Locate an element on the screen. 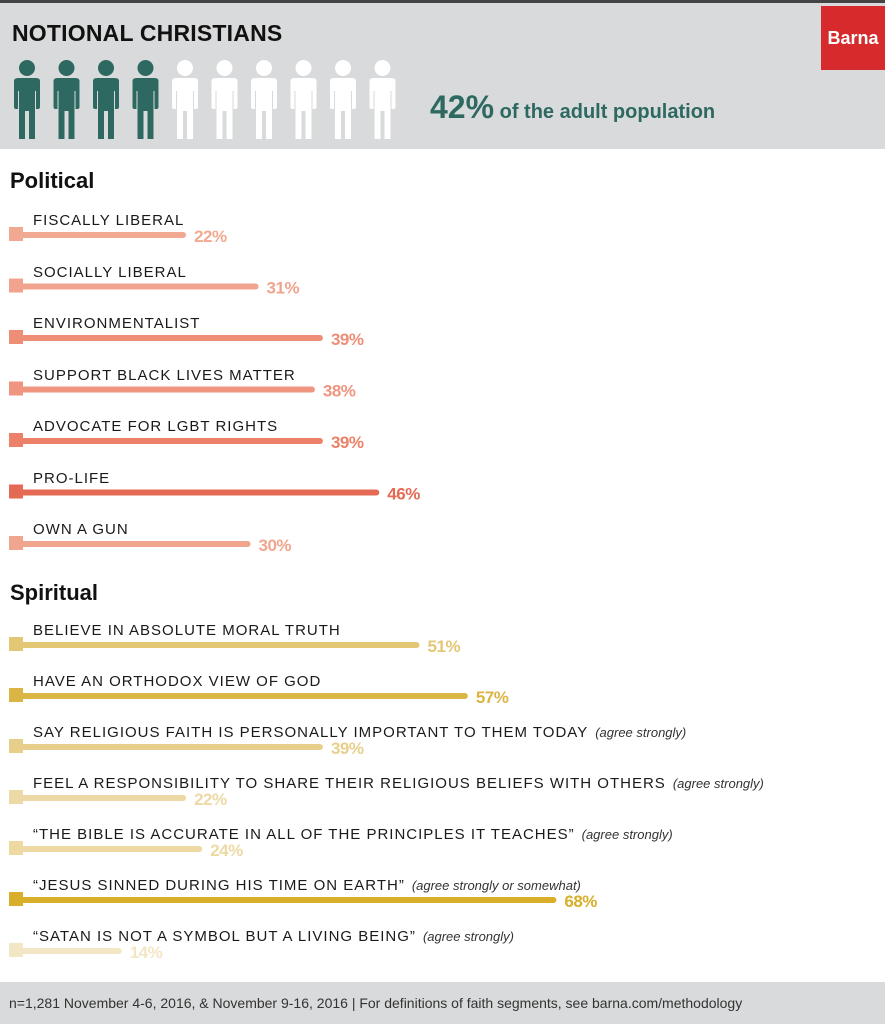  population-text: of the adult population is located at coordinates (607, 112).